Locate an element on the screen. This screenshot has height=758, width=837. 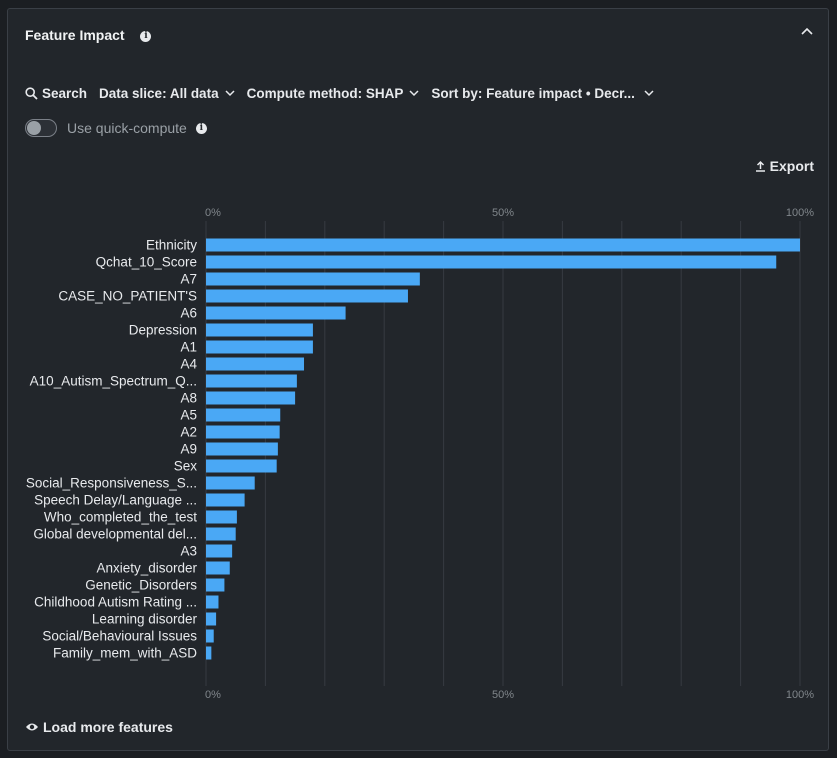
quick-compute-toggle is located at coordinates (41, 128).